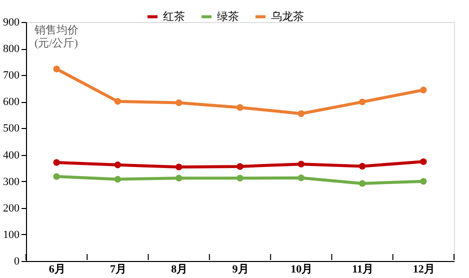 The width and height of the screenshot is (469, 278). What do you see at coordinates (11, 155) in the screenshot?
I see `y-tick-label: 400` at bounding box center [11, 155].